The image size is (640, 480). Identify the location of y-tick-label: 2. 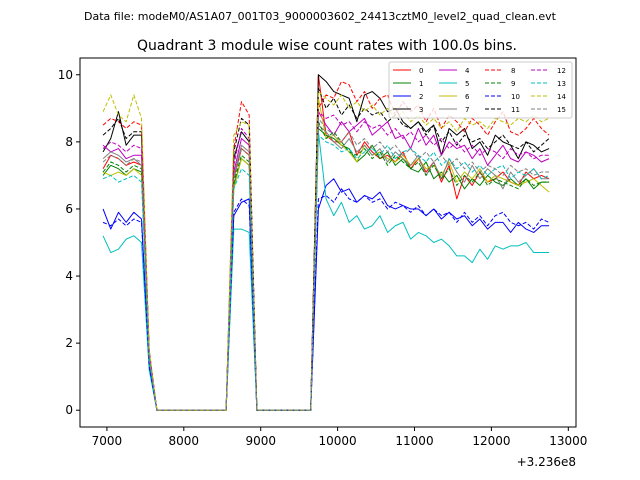
(69, 343).